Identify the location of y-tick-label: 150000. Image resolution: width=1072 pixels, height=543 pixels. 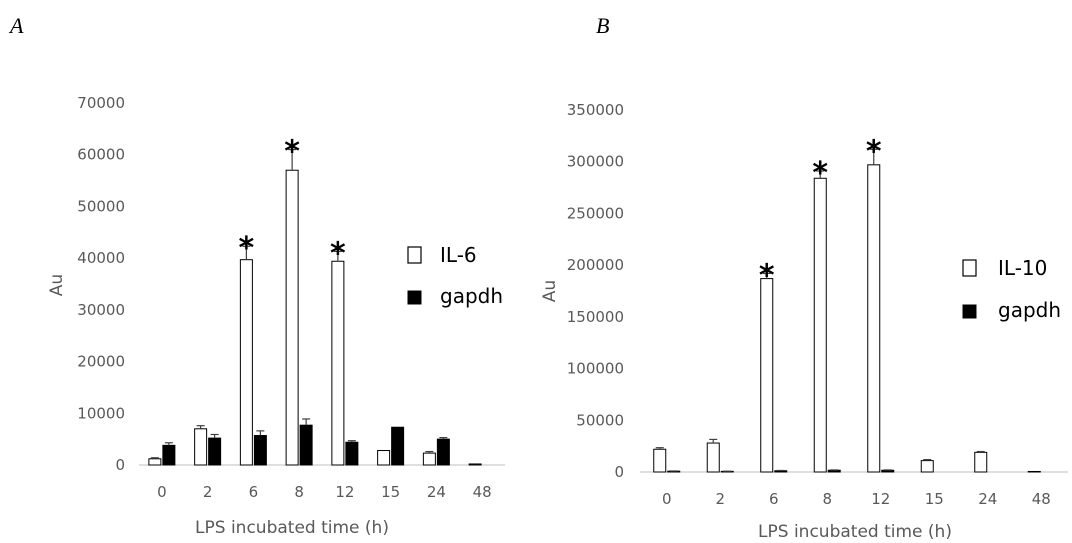
(595, 317).